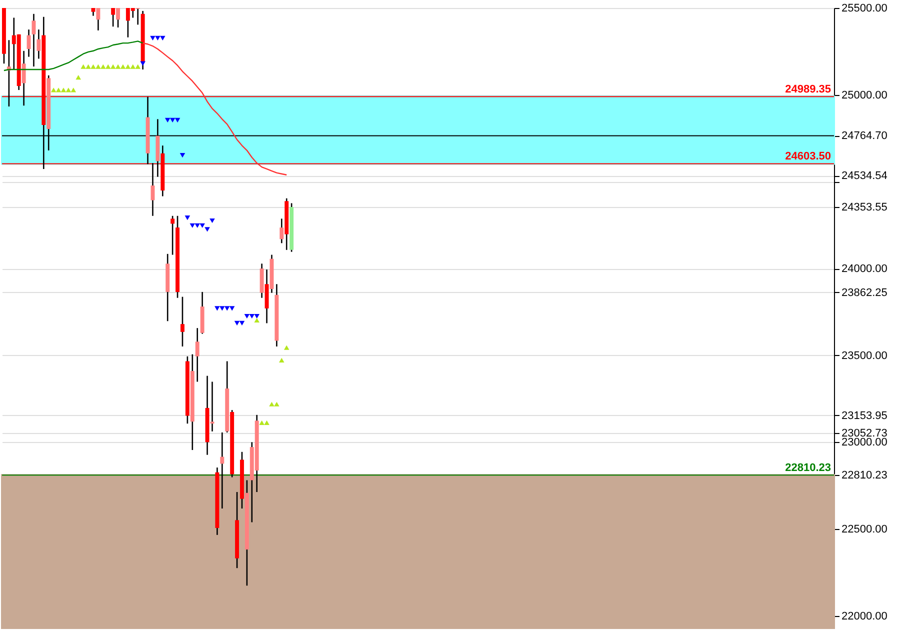 The width and height of the screenshot is (898, 636). Describe the element at coordinates (865, 208) in the screenshot. I see `y-tick-label: 24353.55` at that location.